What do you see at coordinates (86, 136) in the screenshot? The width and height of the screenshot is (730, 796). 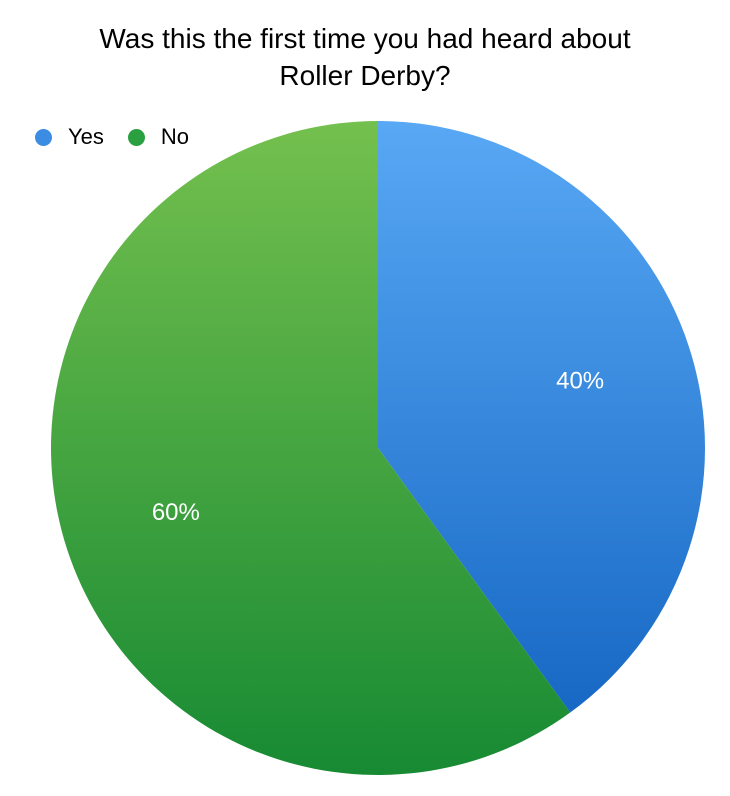 I see `legend-label-yes: Yes` at bounding box center [86, 136].